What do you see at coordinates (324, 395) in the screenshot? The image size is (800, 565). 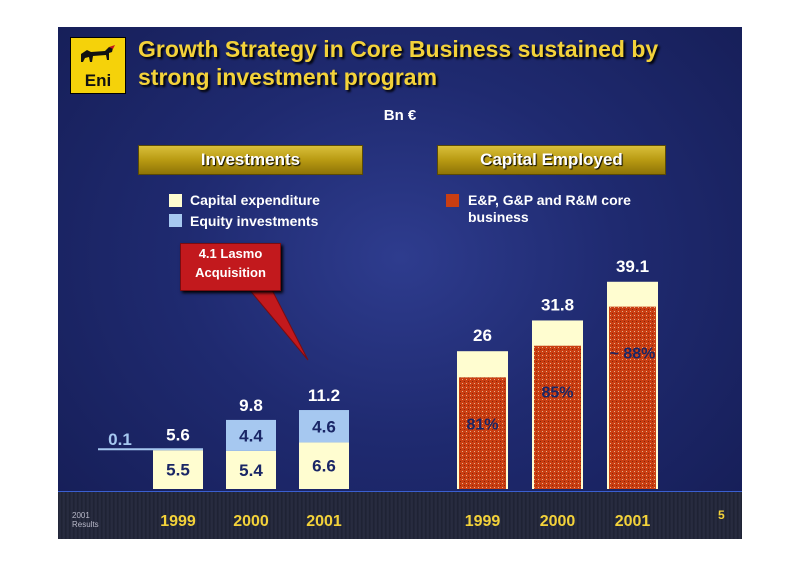 I see `investments-total-label-2001: 11.2` at bounding box center [324, 395].